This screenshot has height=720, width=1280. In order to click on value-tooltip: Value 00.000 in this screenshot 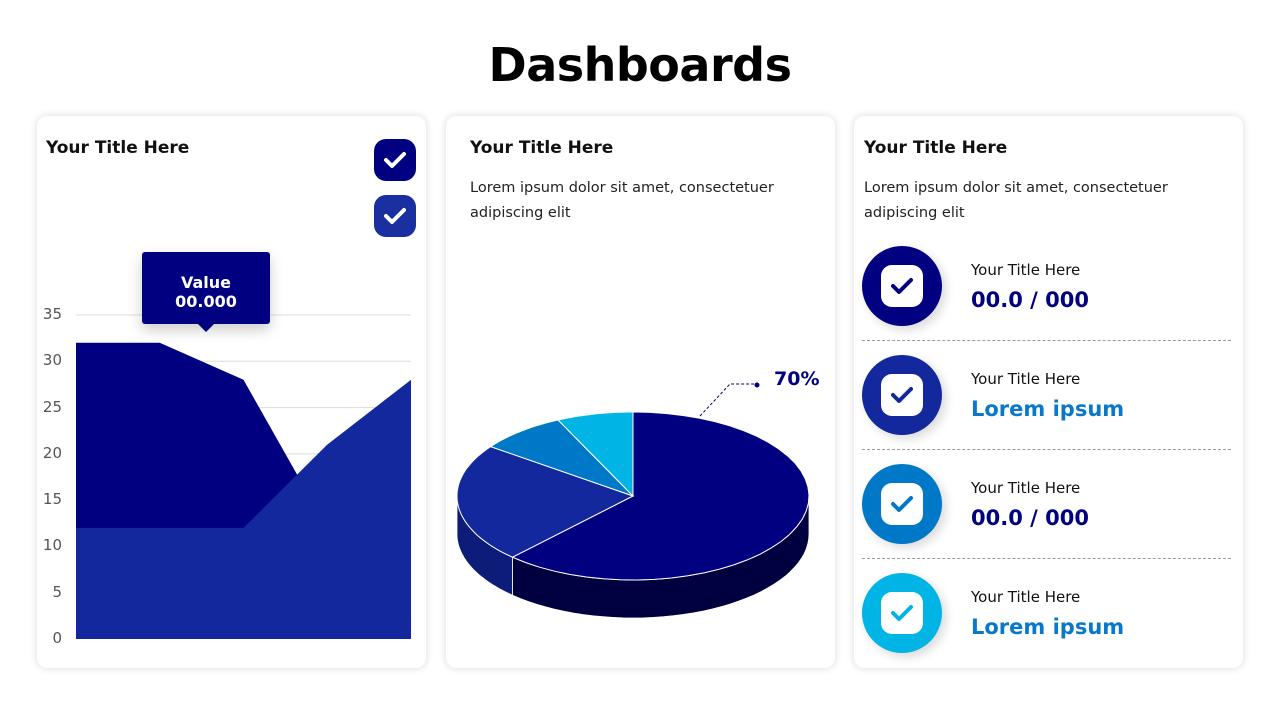, I will do `click(206, 292)`.